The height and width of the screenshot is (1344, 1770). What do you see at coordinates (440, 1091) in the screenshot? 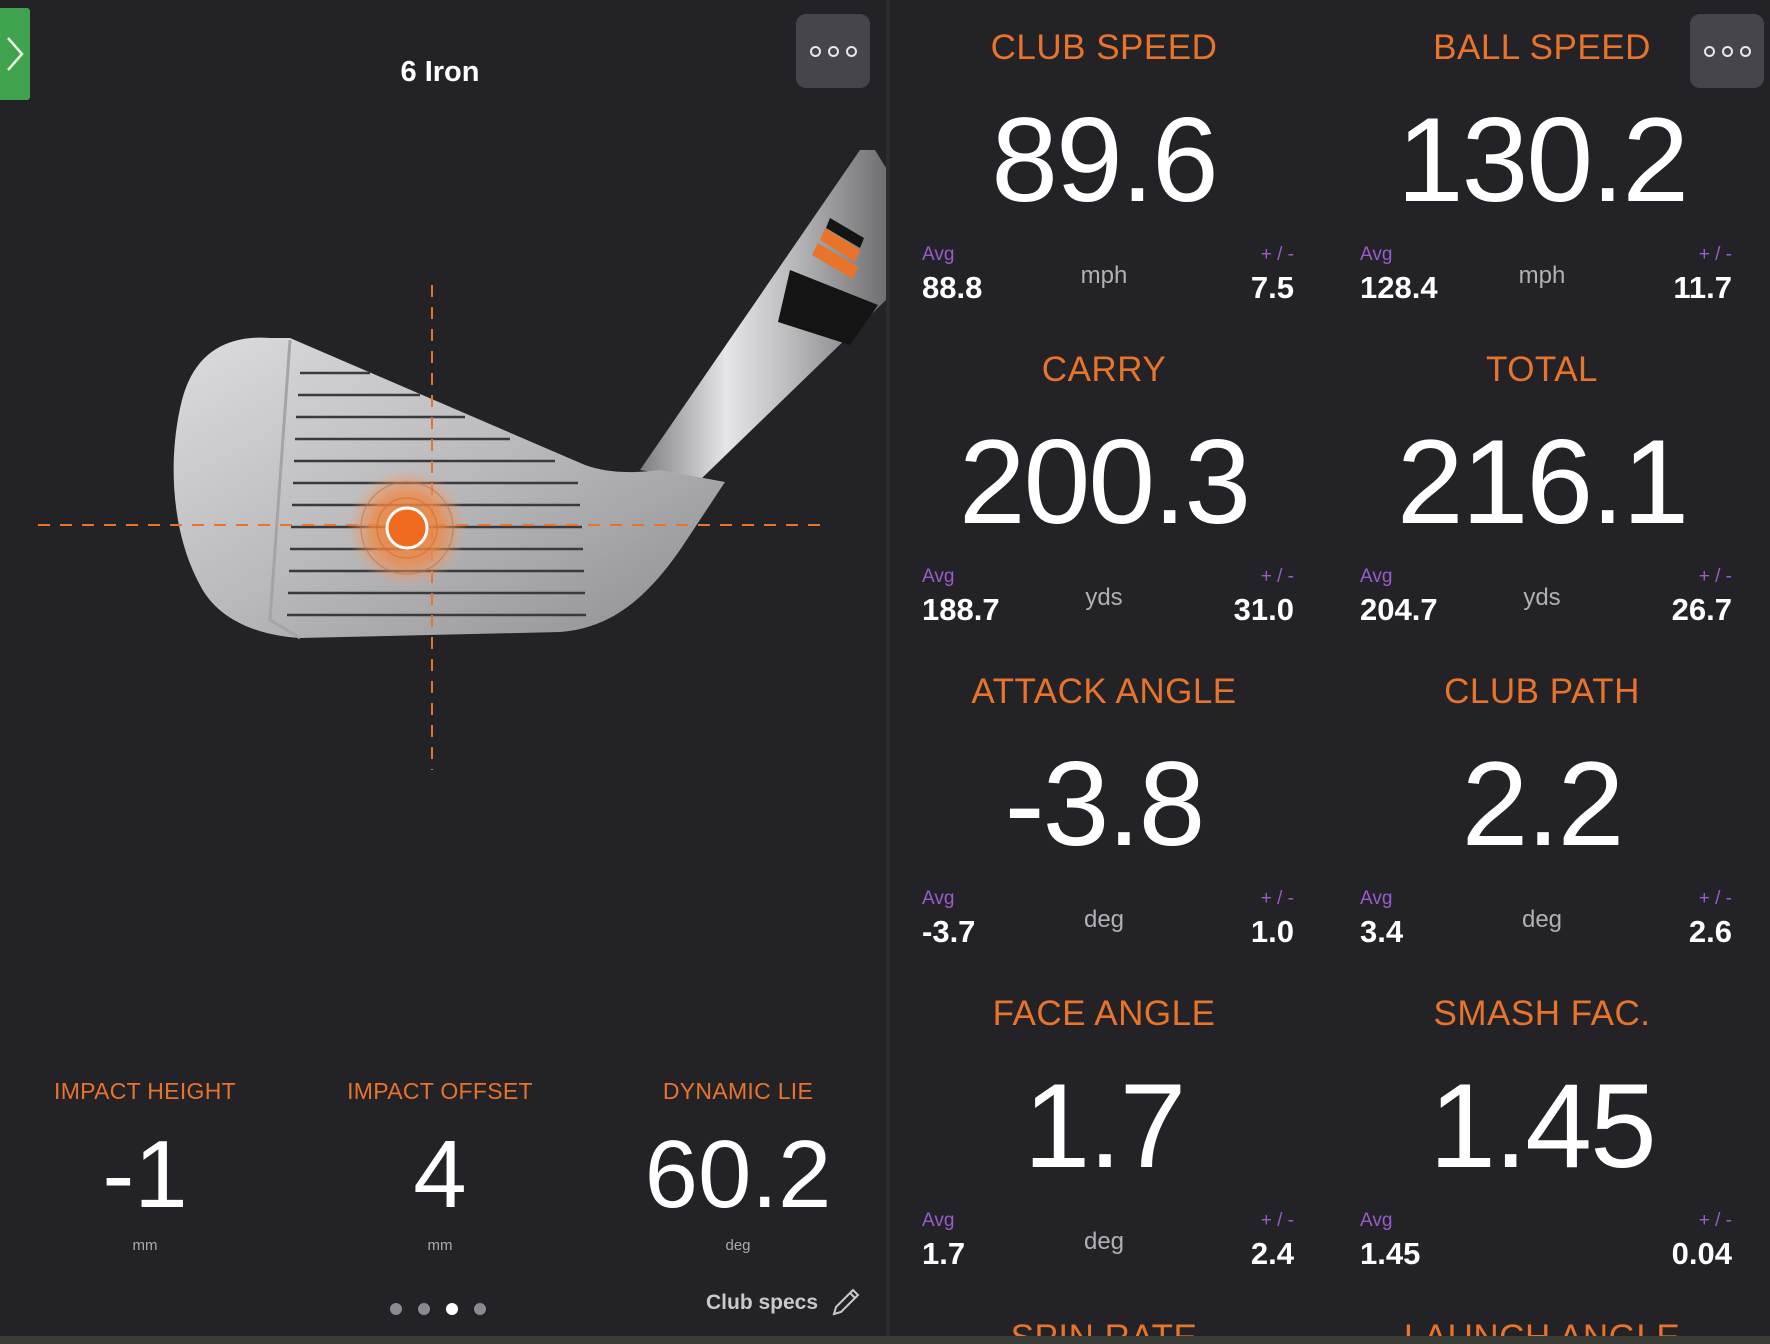
I see `impact-offset-label: IMPACT OFFSET` at bounding box center [440, 1091].